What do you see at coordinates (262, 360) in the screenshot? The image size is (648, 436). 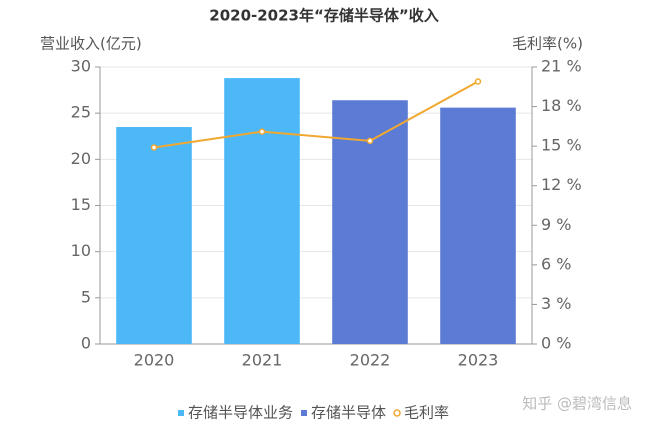 I see `x-tick-label: 2021` at bounding box center [262, 360].